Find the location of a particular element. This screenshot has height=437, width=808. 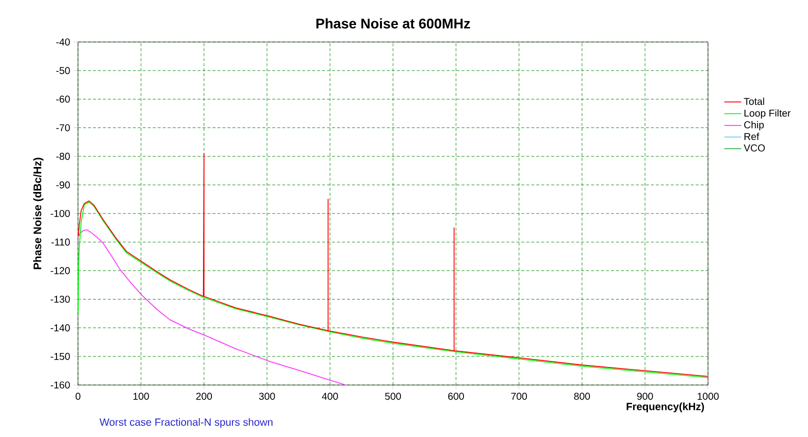

x-tick-label: 100 is located at coordinates (141, 396).